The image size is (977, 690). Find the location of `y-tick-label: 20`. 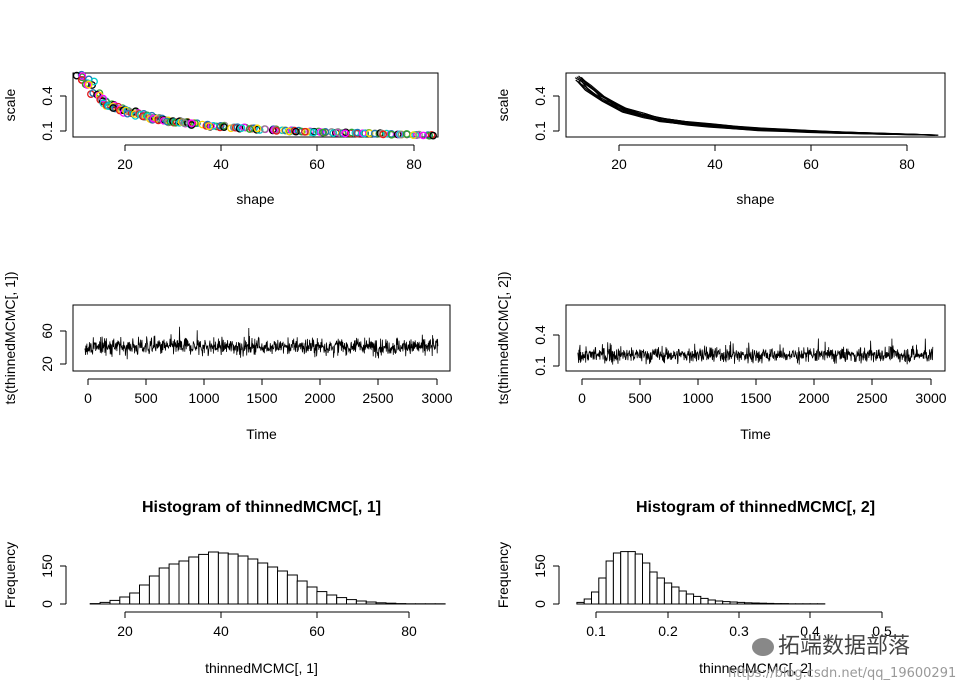

y-tick-label: 20 is located at coordinates (47, 364).